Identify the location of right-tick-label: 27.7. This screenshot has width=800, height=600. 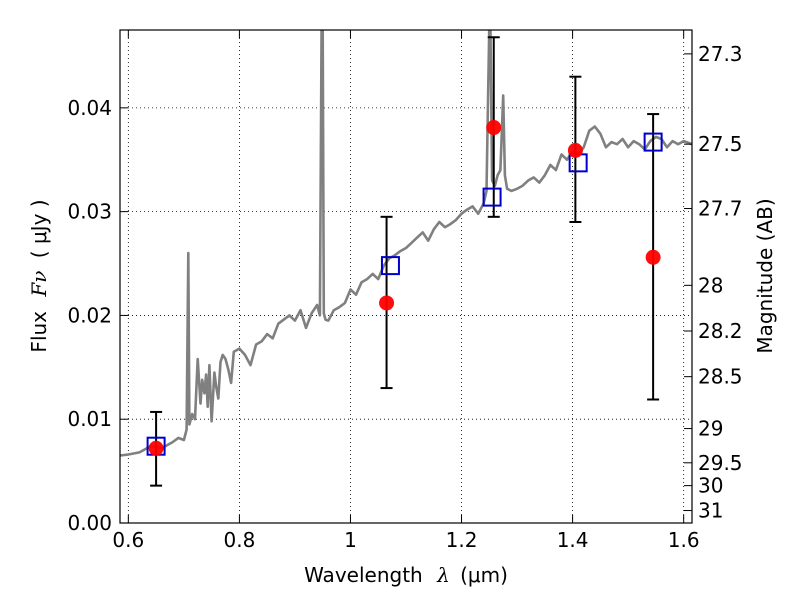
(720, 209).